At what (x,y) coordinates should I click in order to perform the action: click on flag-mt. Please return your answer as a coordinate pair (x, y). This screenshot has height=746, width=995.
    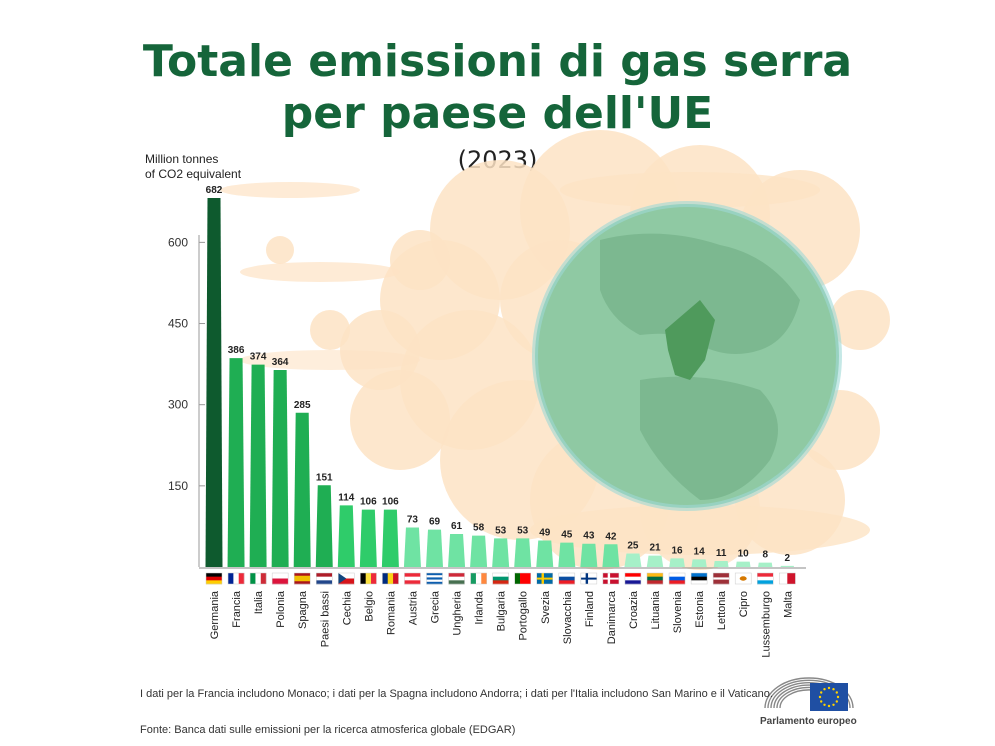
    Looking at the image, I should click on (787, 578).